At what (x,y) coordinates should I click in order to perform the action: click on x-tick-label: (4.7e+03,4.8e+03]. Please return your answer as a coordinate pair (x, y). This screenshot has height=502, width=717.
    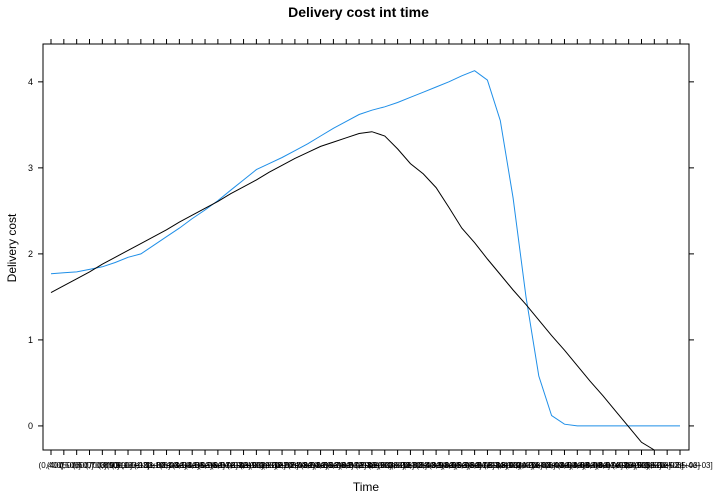
    Looking at the image, I should click on (615, 465).